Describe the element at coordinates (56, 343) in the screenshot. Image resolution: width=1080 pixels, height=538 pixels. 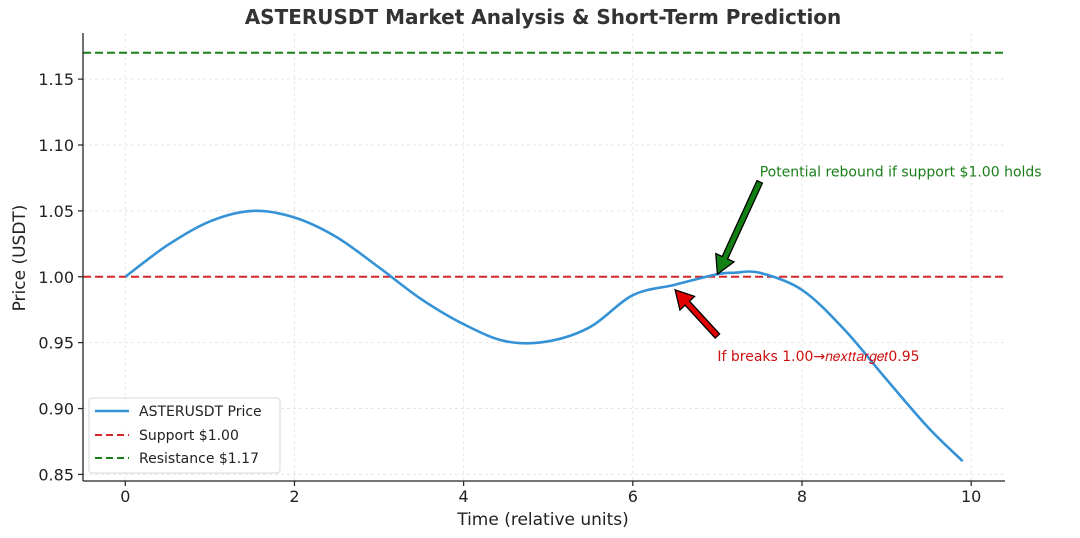
I see `y-tick-label: 0.95` at that location.